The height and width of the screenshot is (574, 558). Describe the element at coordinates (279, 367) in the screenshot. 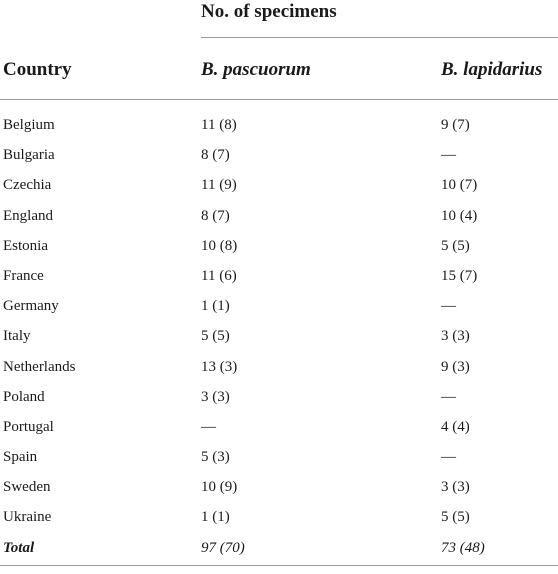

I see `table-row: Netherlands 13 (3) 9 (3)` at that location.